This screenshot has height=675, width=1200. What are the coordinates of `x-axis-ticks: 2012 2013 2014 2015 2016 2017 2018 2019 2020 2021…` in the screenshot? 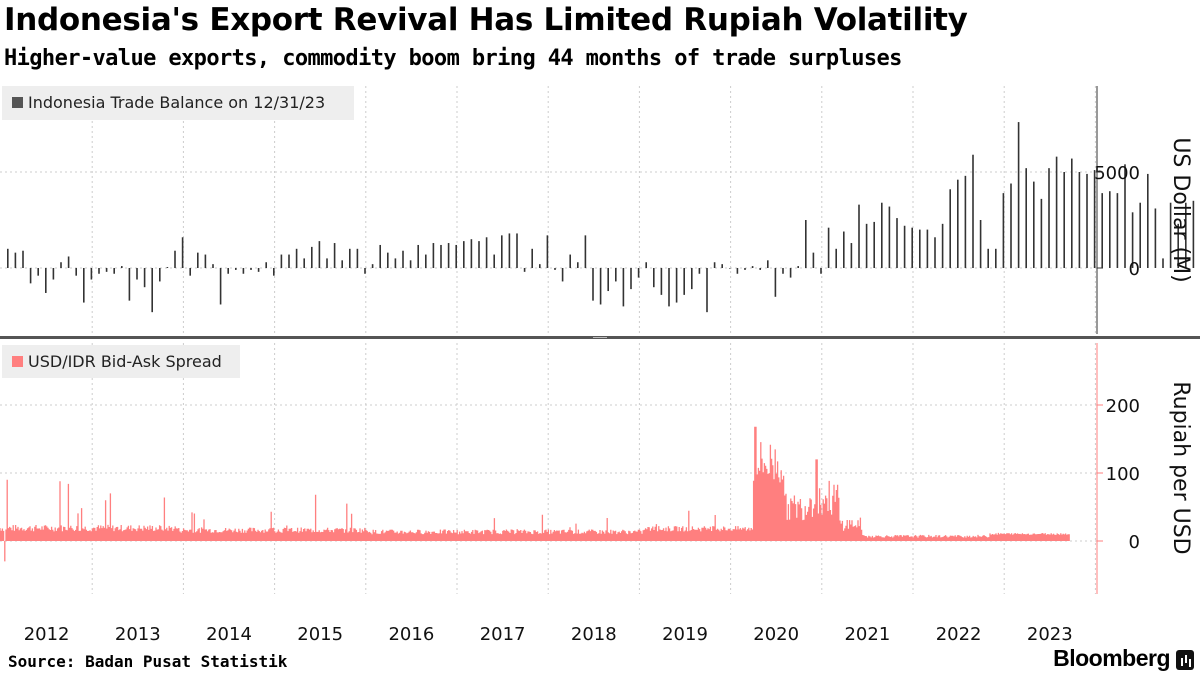 It's located at (548, 634).